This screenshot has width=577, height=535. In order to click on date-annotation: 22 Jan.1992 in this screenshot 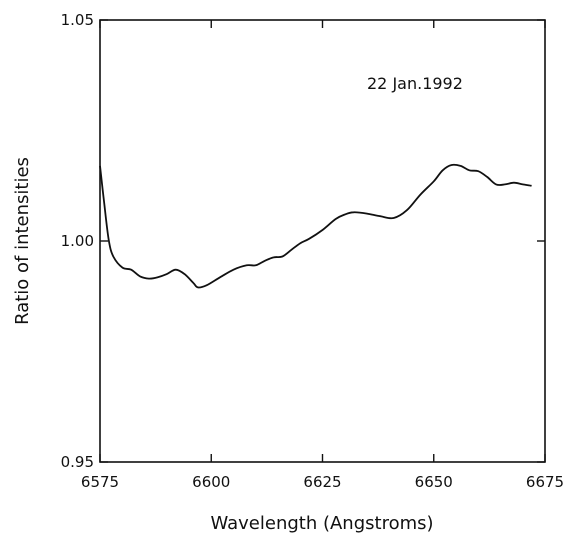, I will do `click(415, 83)`.